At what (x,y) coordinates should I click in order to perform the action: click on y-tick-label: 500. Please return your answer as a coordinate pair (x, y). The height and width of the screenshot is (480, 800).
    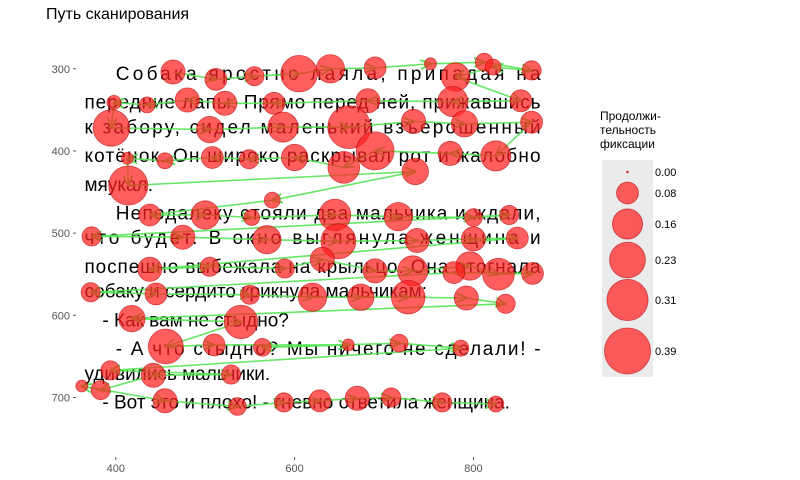
    Looking at the image, I should click on (61, 234).